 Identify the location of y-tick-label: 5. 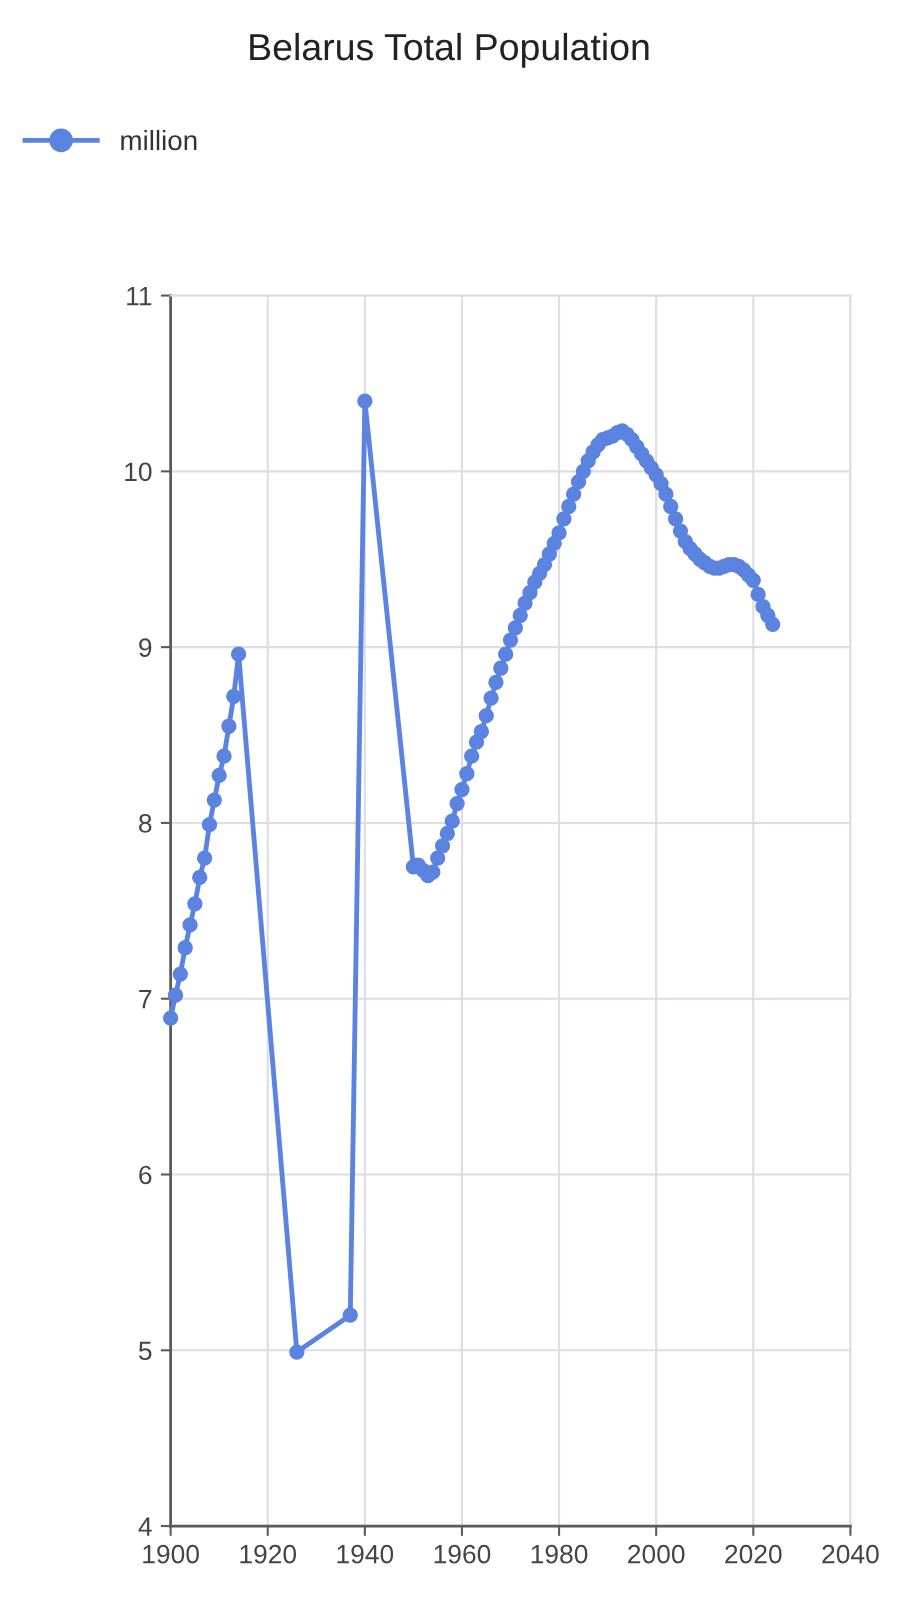
(145, 1351).